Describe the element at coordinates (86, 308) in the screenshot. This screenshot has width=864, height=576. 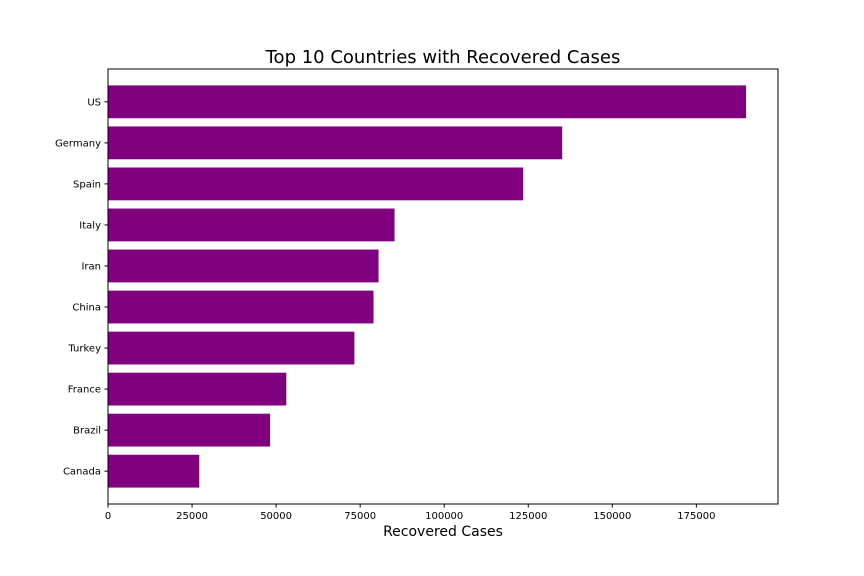
I see `y-tick-label: China` at that location.